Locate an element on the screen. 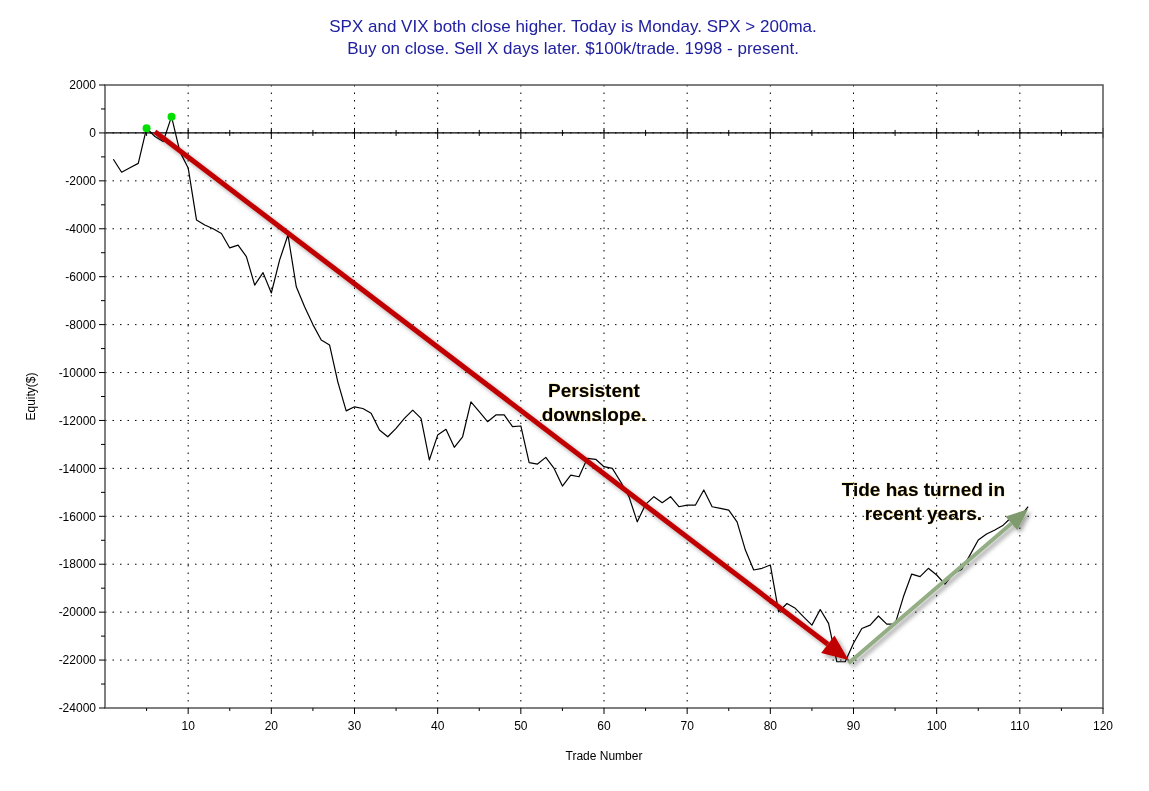 The width and height of the screenshot is (1149, 791). x-axis-title: Trade Number is located at coordinates (604, 756).